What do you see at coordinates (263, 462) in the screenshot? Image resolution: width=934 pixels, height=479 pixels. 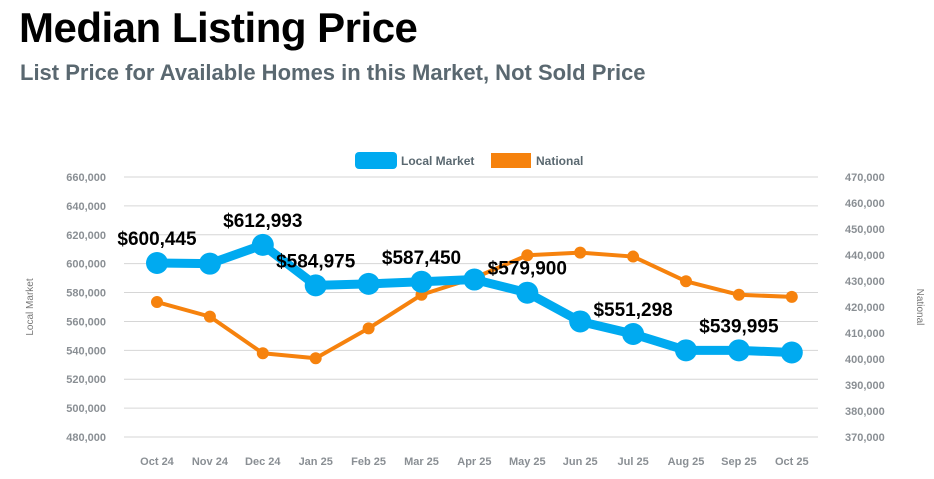 I see `x-tick-label: Dec 24` at bounding box center [263, 462].